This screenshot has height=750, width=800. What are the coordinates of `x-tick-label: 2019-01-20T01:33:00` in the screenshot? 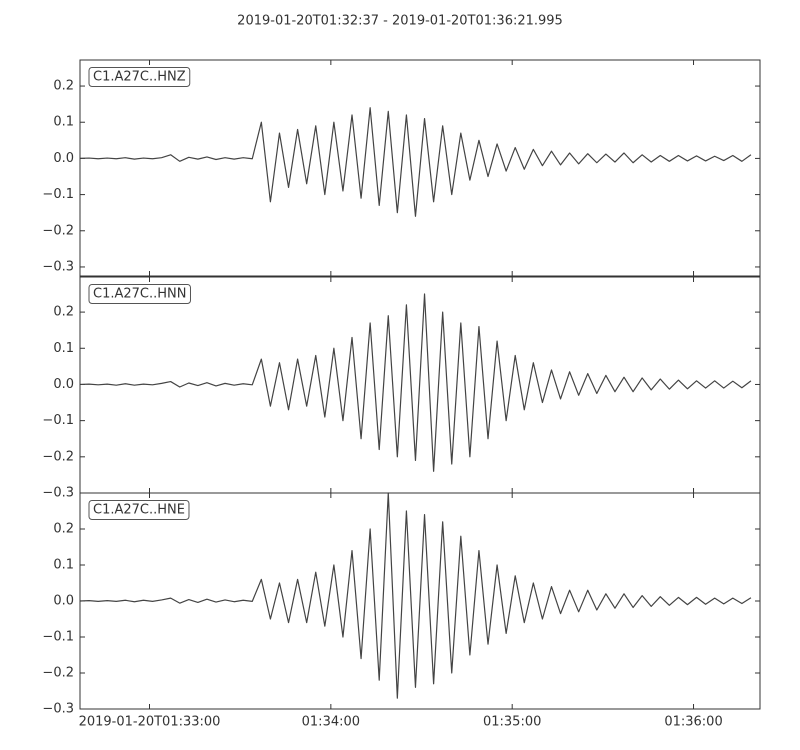 It's located at (150, 722).